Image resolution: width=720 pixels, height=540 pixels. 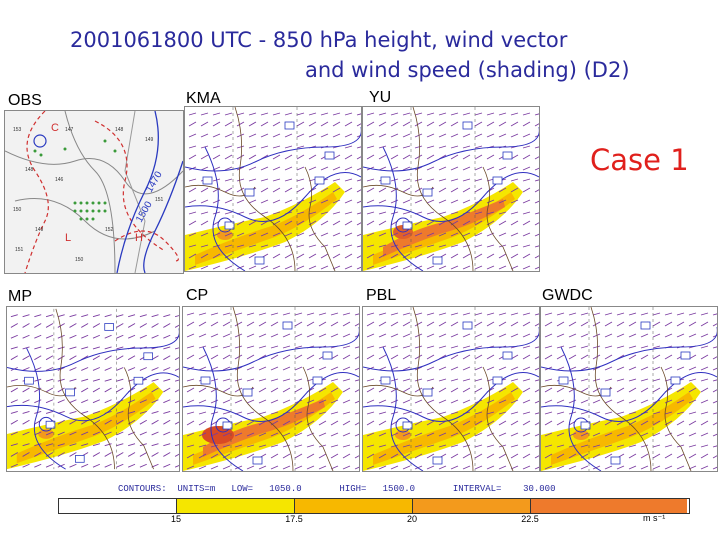 I want to click on kma-map, so click(x=273, y=189).